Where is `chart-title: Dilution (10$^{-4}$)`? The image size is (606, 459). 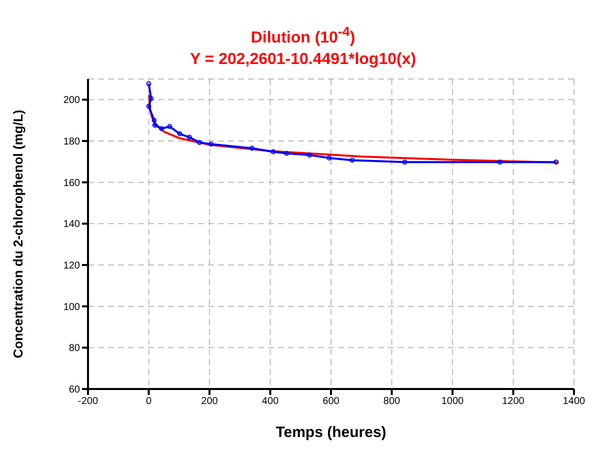 chart-title: Dilution (10$^{-4}$) is located at coordinates (303, 36).